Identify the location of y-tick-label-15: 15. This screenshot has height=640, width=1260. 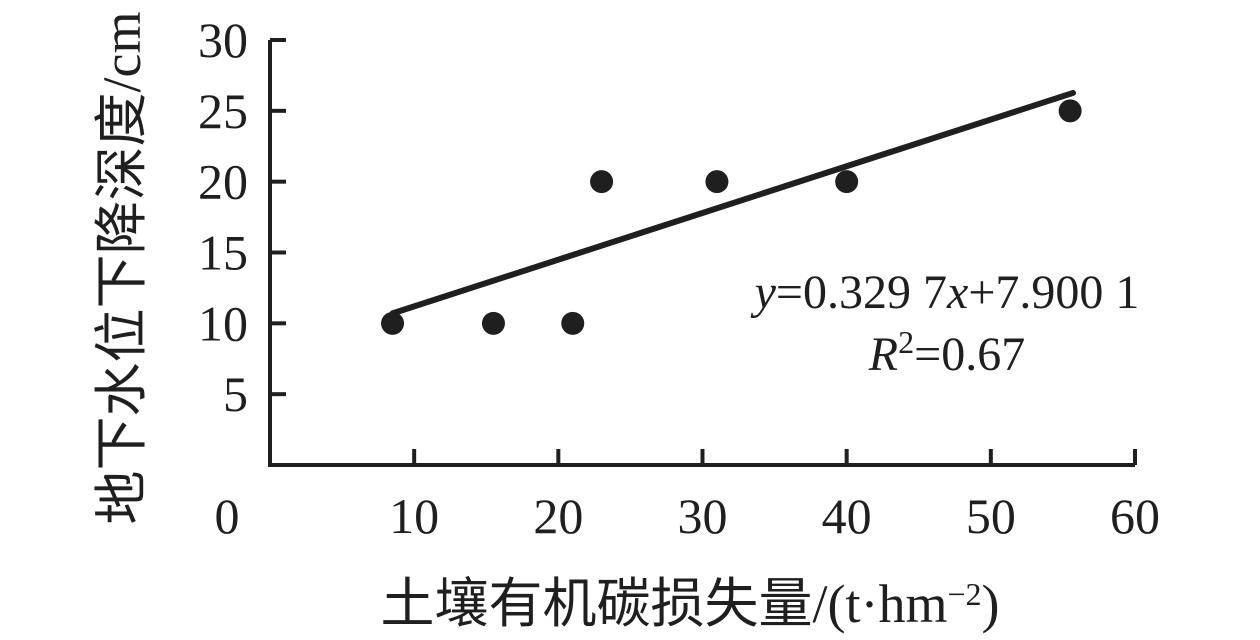
(223, 253).